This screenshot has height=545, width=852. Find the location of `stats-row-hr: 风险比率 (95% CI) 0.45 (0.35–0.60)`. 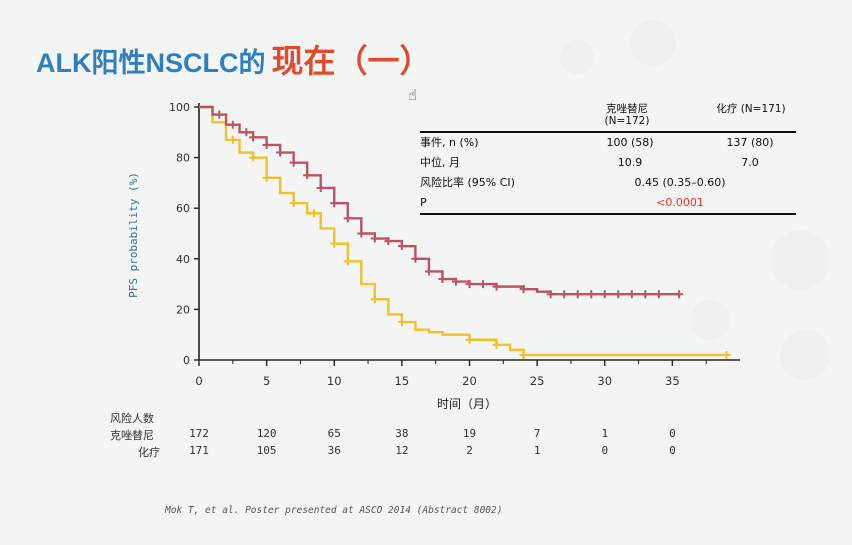

stats-row-hr: 风险比率 (95% CI) 0.45 (0.35–0.60) is located at coordinates (608, 183).